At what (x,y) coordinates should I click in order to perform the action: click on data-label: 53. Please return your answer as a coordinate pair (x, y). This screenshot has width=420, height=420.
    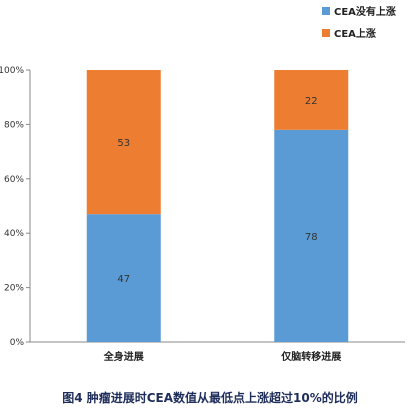
    Looking at the image, I should click on (123, 143).